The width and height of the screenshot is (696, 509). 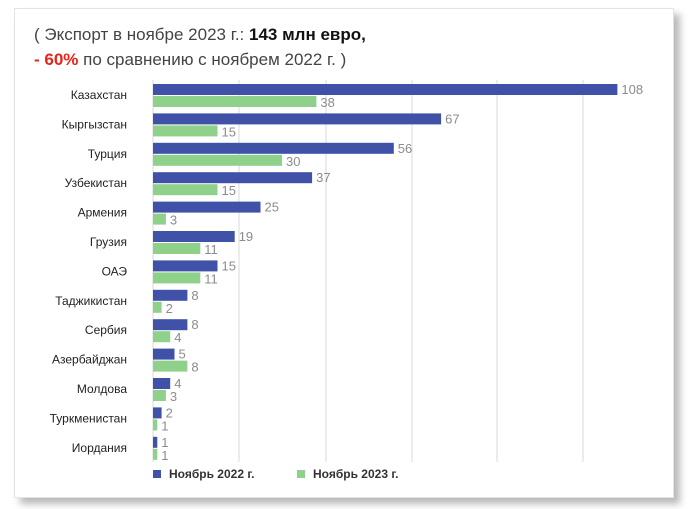 I want to click on title-comparison: по сравнению с ноябрем 2022 г. ), so click(x=212, y=59).